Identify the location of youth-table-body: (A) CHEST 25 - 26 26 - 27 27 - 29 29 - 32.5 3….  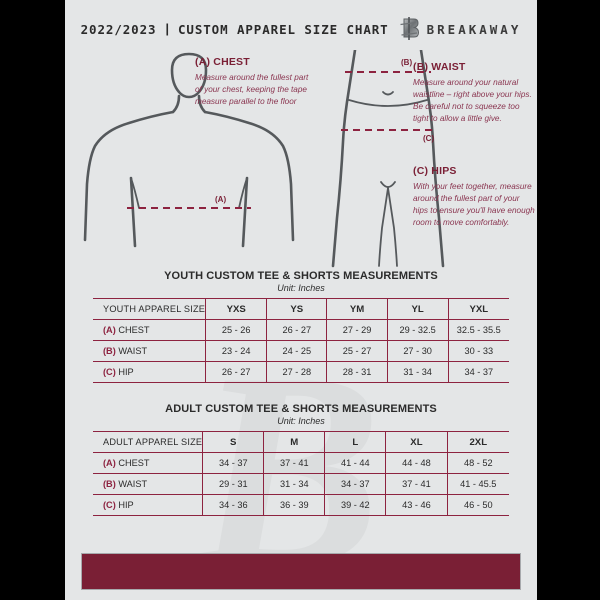
(301, 351).